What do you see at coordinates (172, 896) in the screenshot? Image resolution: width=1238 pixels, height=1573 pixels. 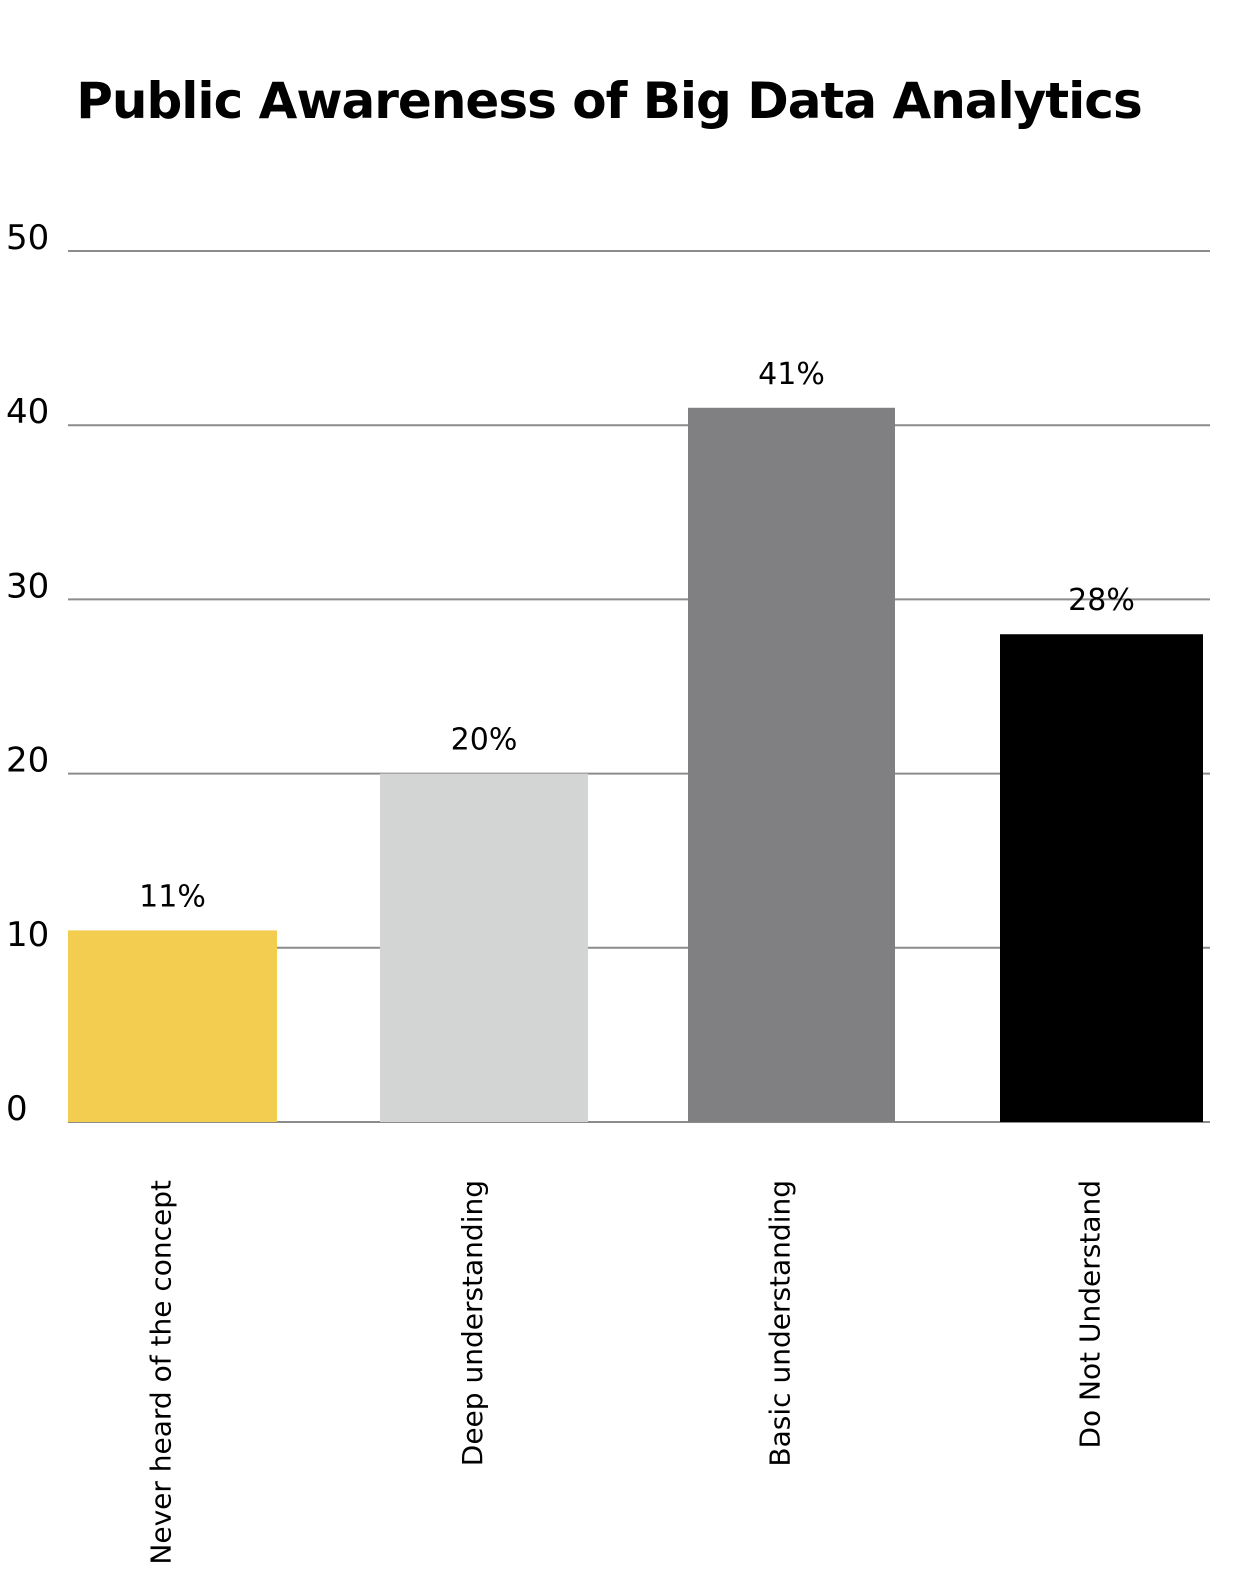 I see `data-label: 11%` at bounding box center [172, 896].